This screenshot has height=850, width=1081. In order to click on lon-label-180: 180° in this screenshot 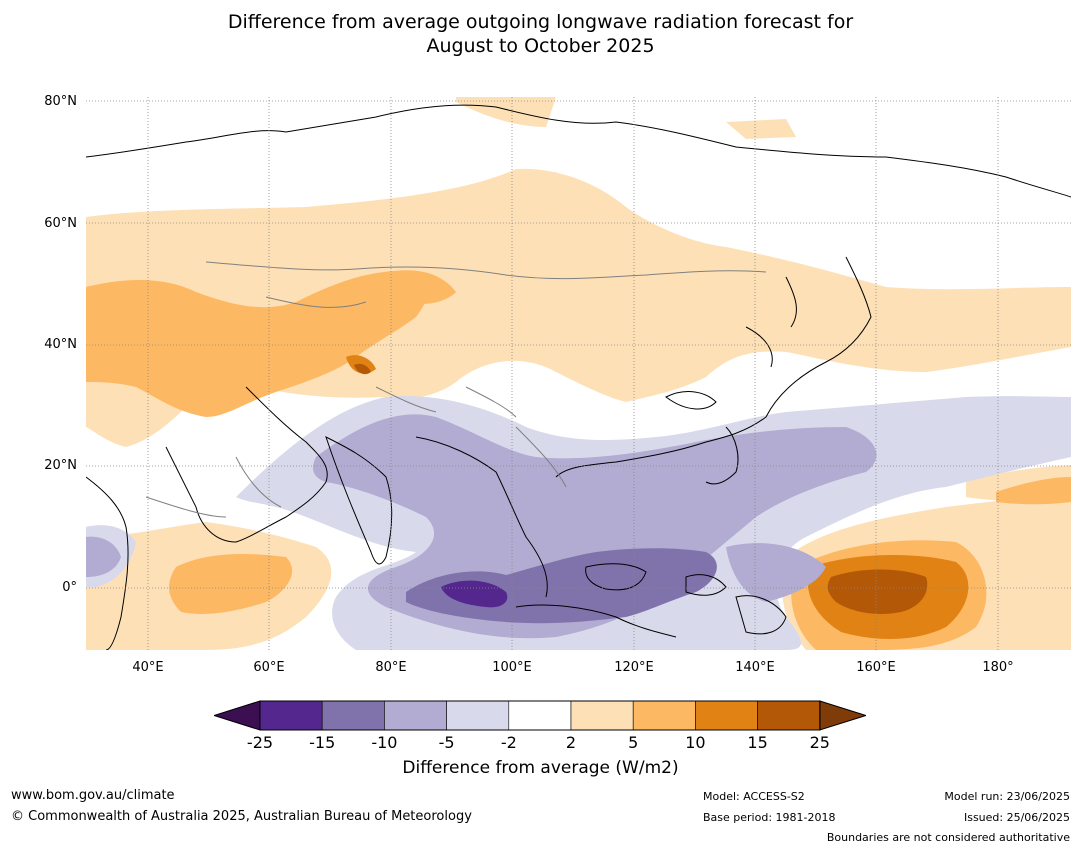, I will do `click(998, 667)`.